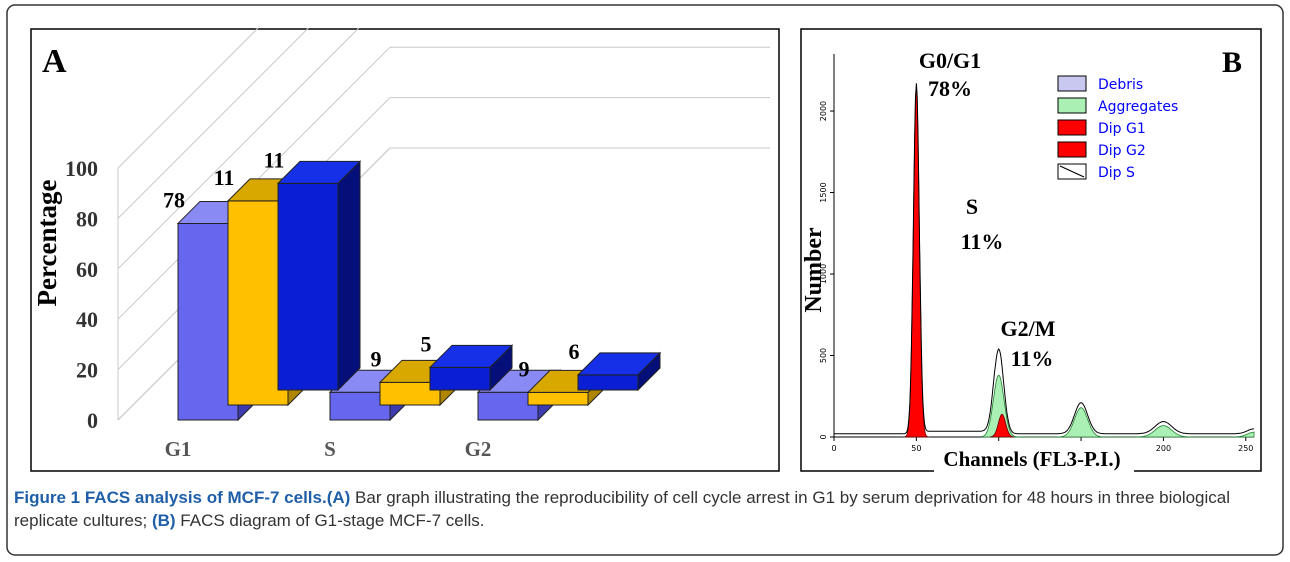 The width and height of the screenshot is (1290, 562). I want to click on legend-label-0: Debris, so click(1120, 85).